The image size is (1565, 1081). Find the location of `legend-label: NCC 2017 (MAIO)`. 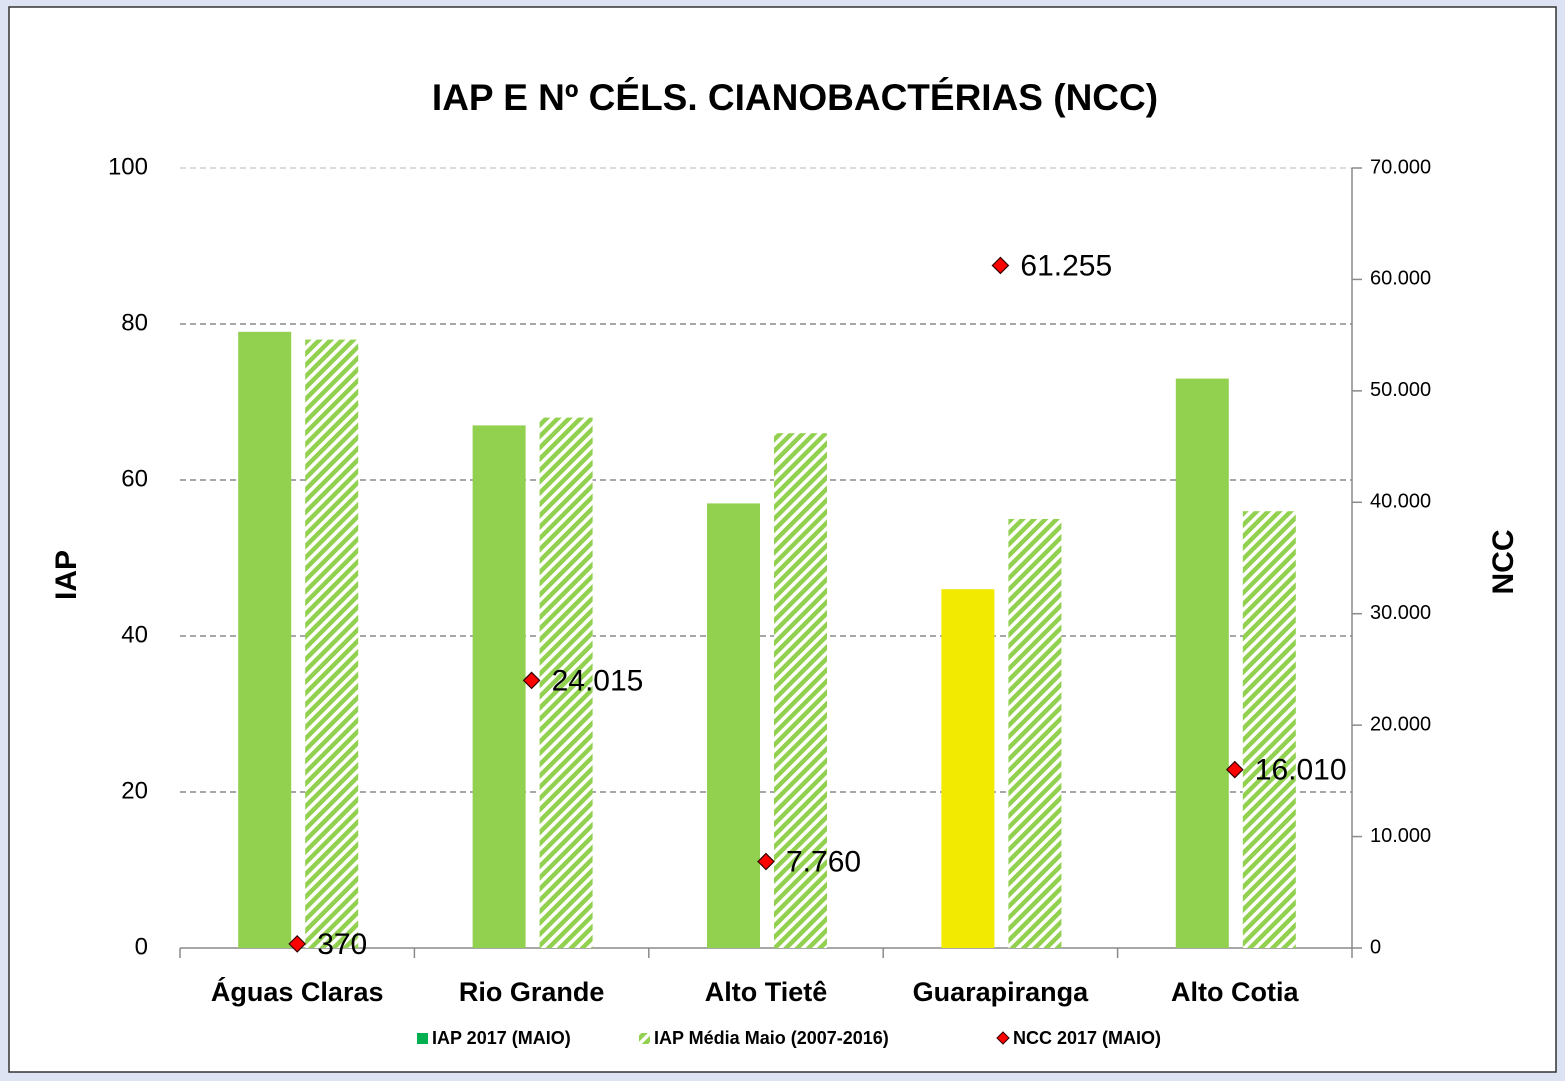

legend-label: NCC 2017 (MAIO) is located at coordinates (1087, 1038).